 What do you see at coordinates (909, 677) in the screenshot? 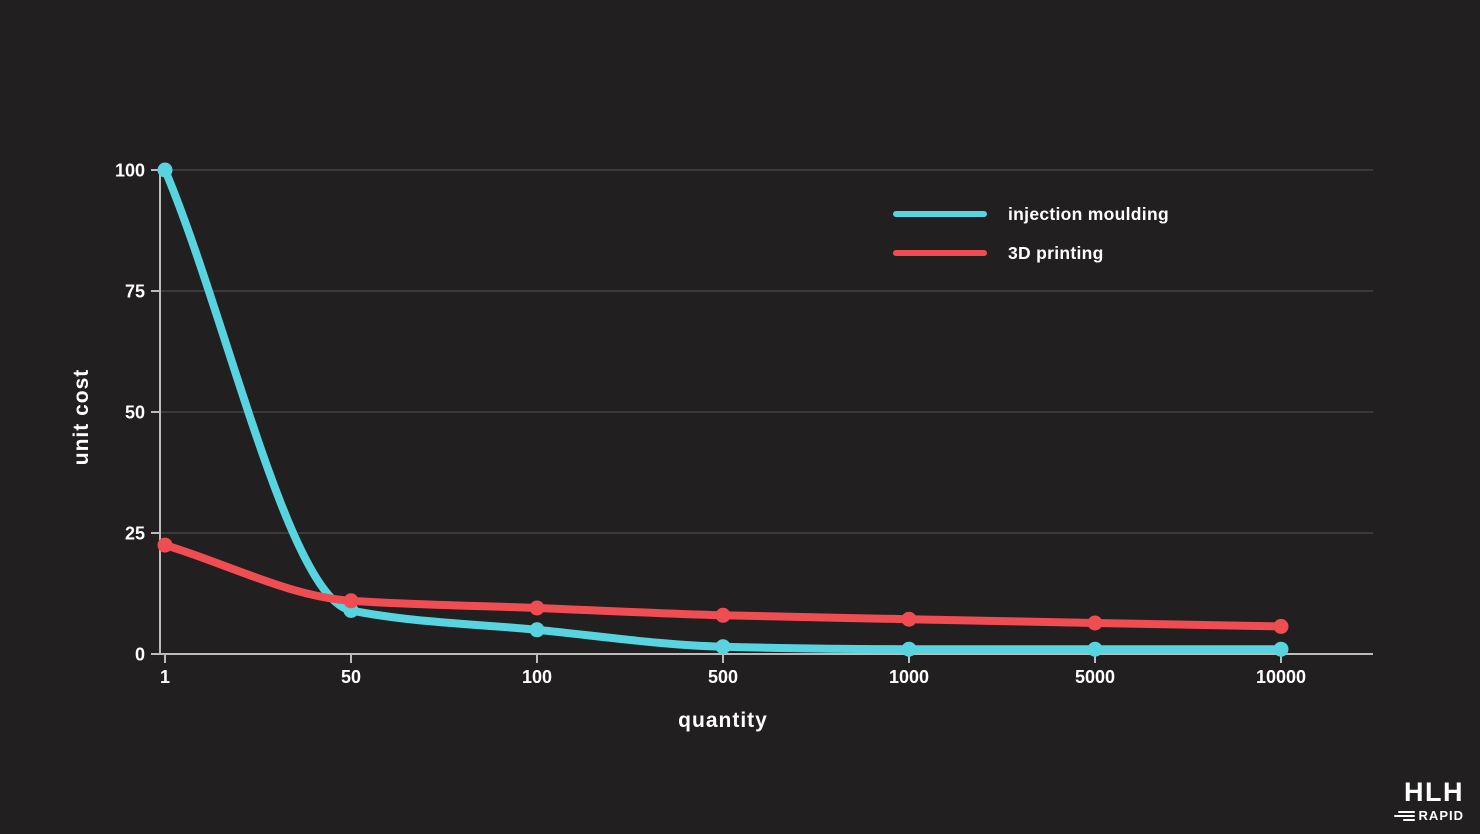
I see `x-tick-label: 1000` at bounding box center [909, 677].